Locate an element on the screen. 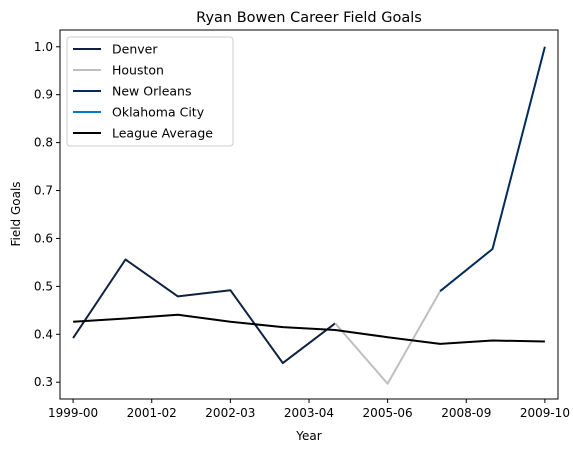 The image size is (573, 453). legend-label-houston: Houston is located at coordinates (138, 70).